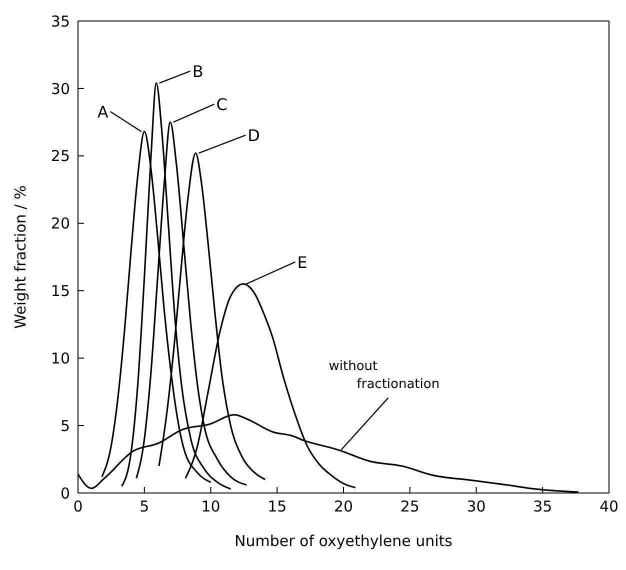 This screenshot has width=626, height=570. I want to click on text: without fractionation, so click(384, 375).